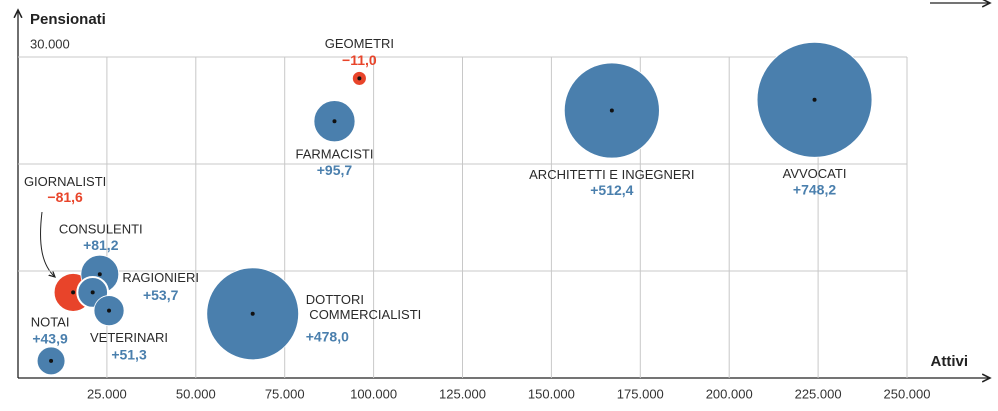 The image size is (998, 411). Describe the element at coordinates (815, 173) in the screenshot. I see `bubble-label: AVVOCATI` at that location.